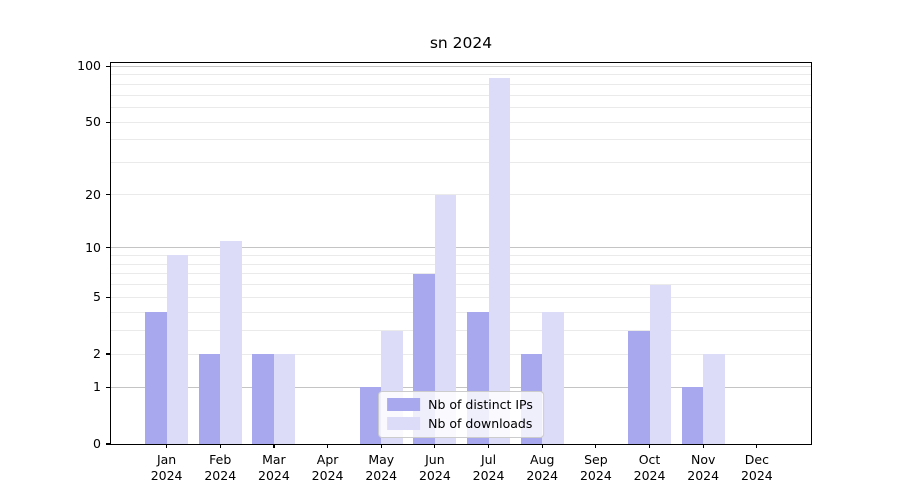 The image size is (900, 500). Describe the element at coordinates (381, 467) in the screenshot. I see `x-tick-label: May 2024` at that location.